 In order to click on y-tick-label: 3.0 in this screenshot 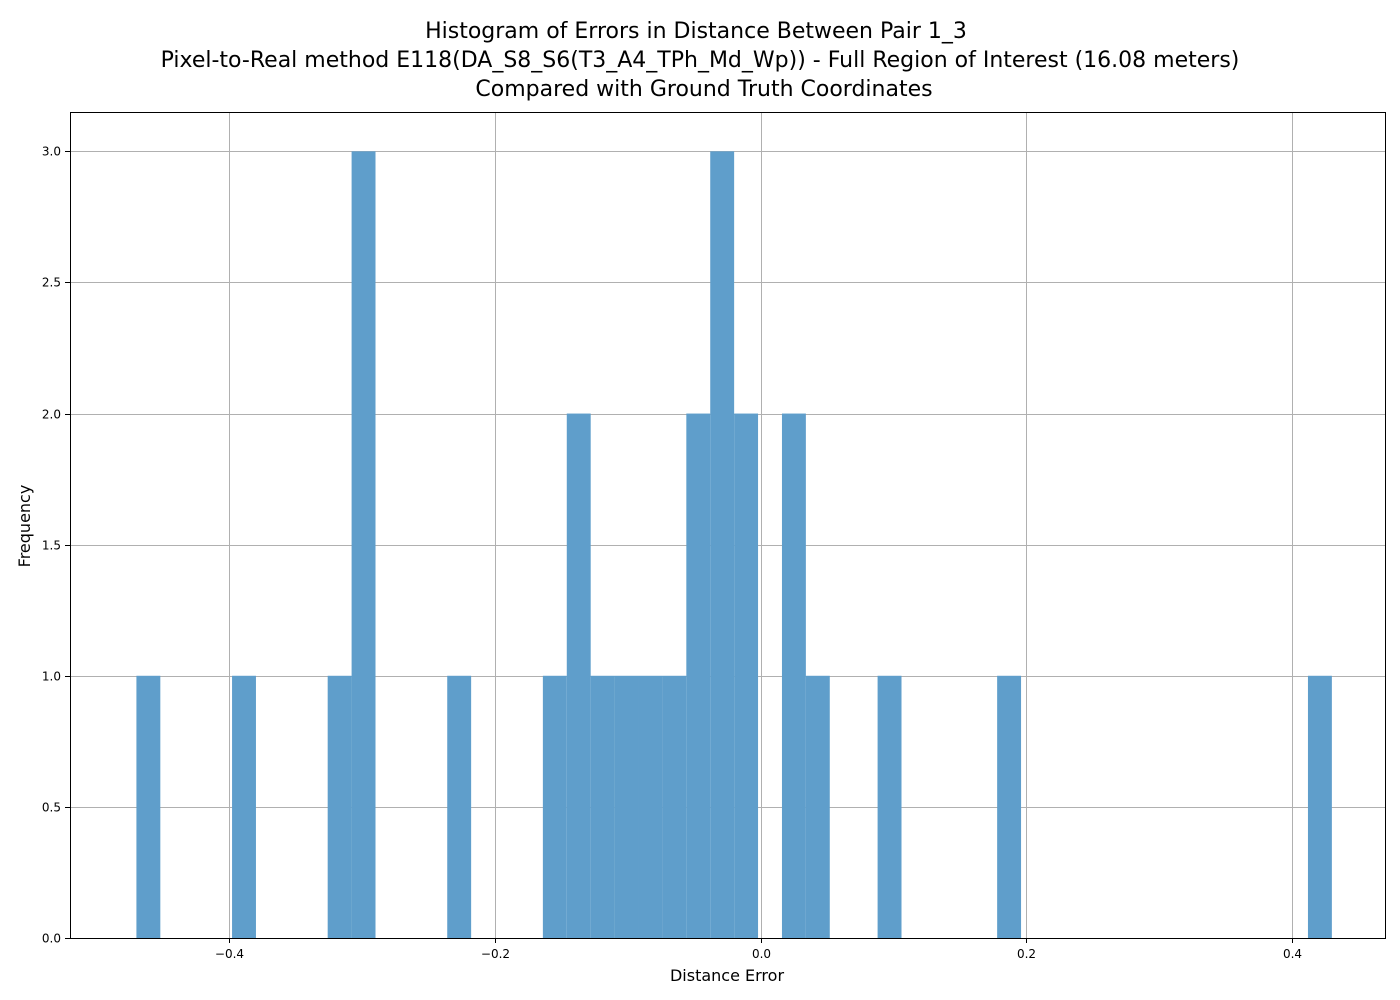, I will do `click(51, 152)`.